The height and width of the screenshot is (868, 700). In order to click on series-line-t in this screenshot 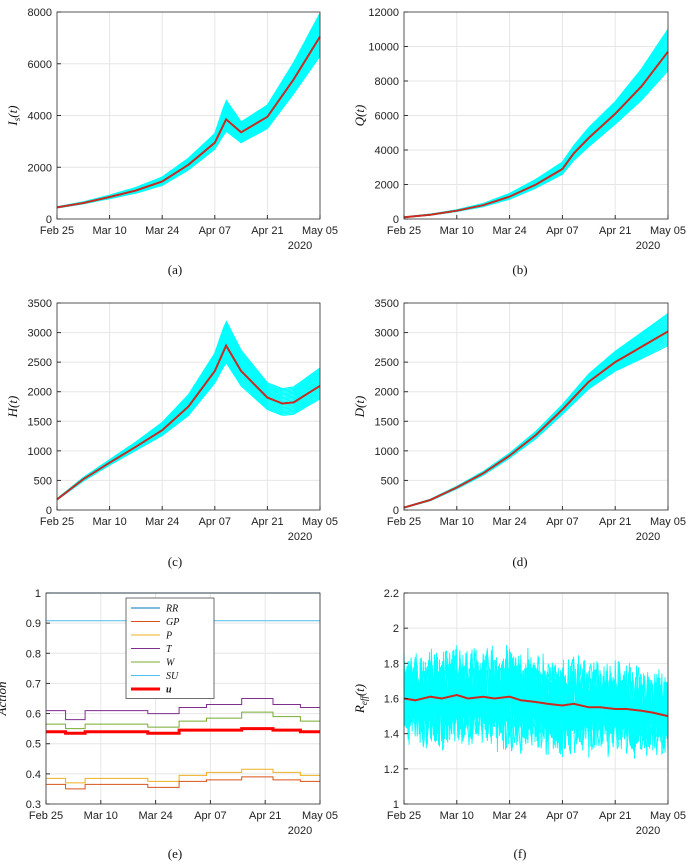, I will do `click(183, 709)`.